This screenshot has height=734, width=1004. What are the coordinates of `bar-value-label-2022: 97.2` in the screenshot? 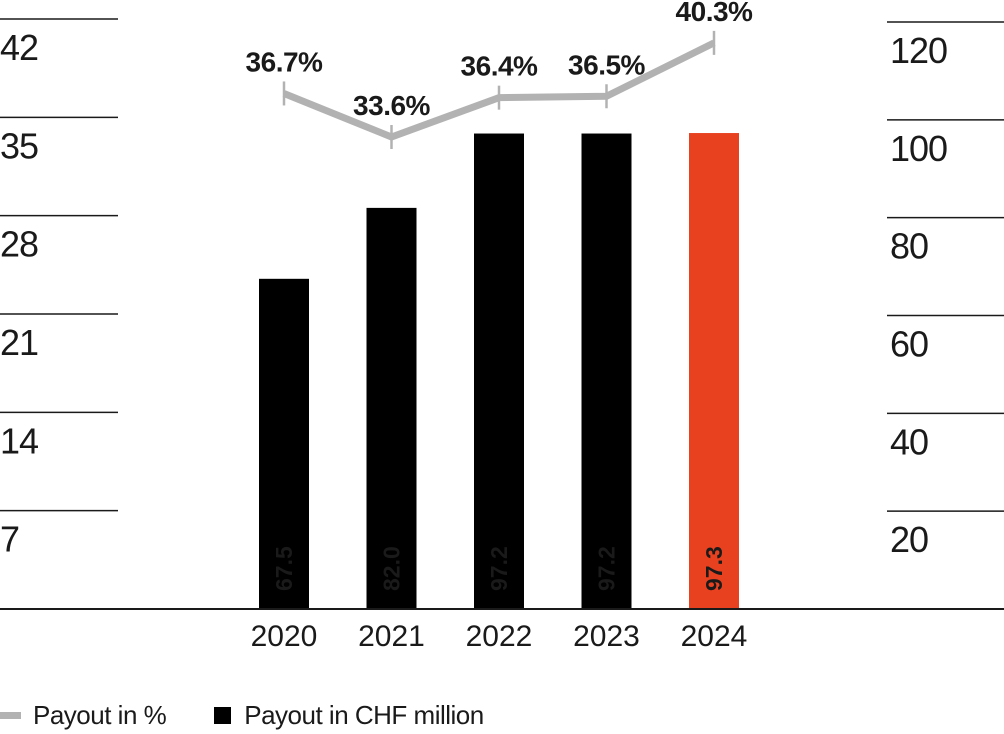 It's located at (499, 568).